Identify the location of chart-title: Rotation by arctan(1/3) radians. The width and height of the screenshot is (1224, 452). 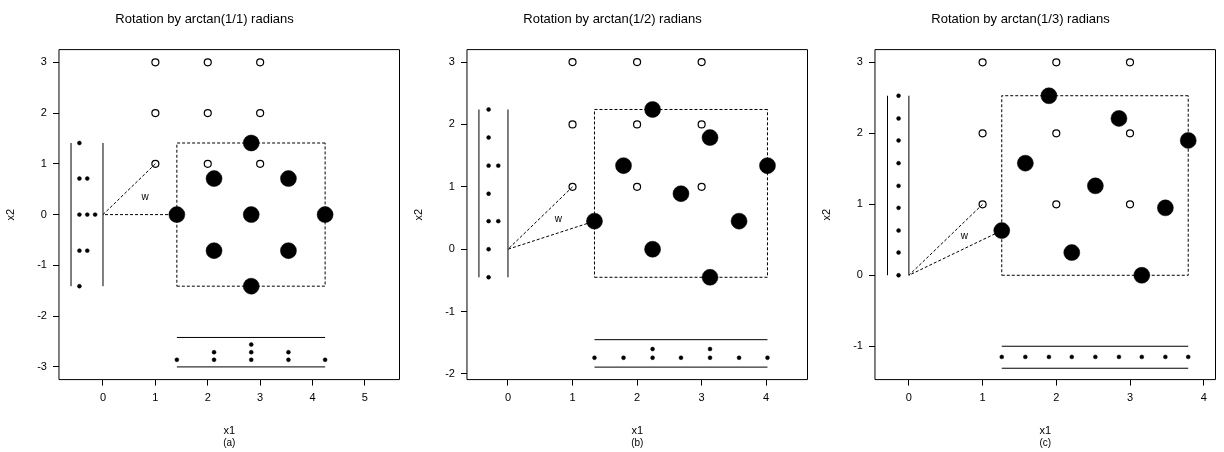
(1021, 19).